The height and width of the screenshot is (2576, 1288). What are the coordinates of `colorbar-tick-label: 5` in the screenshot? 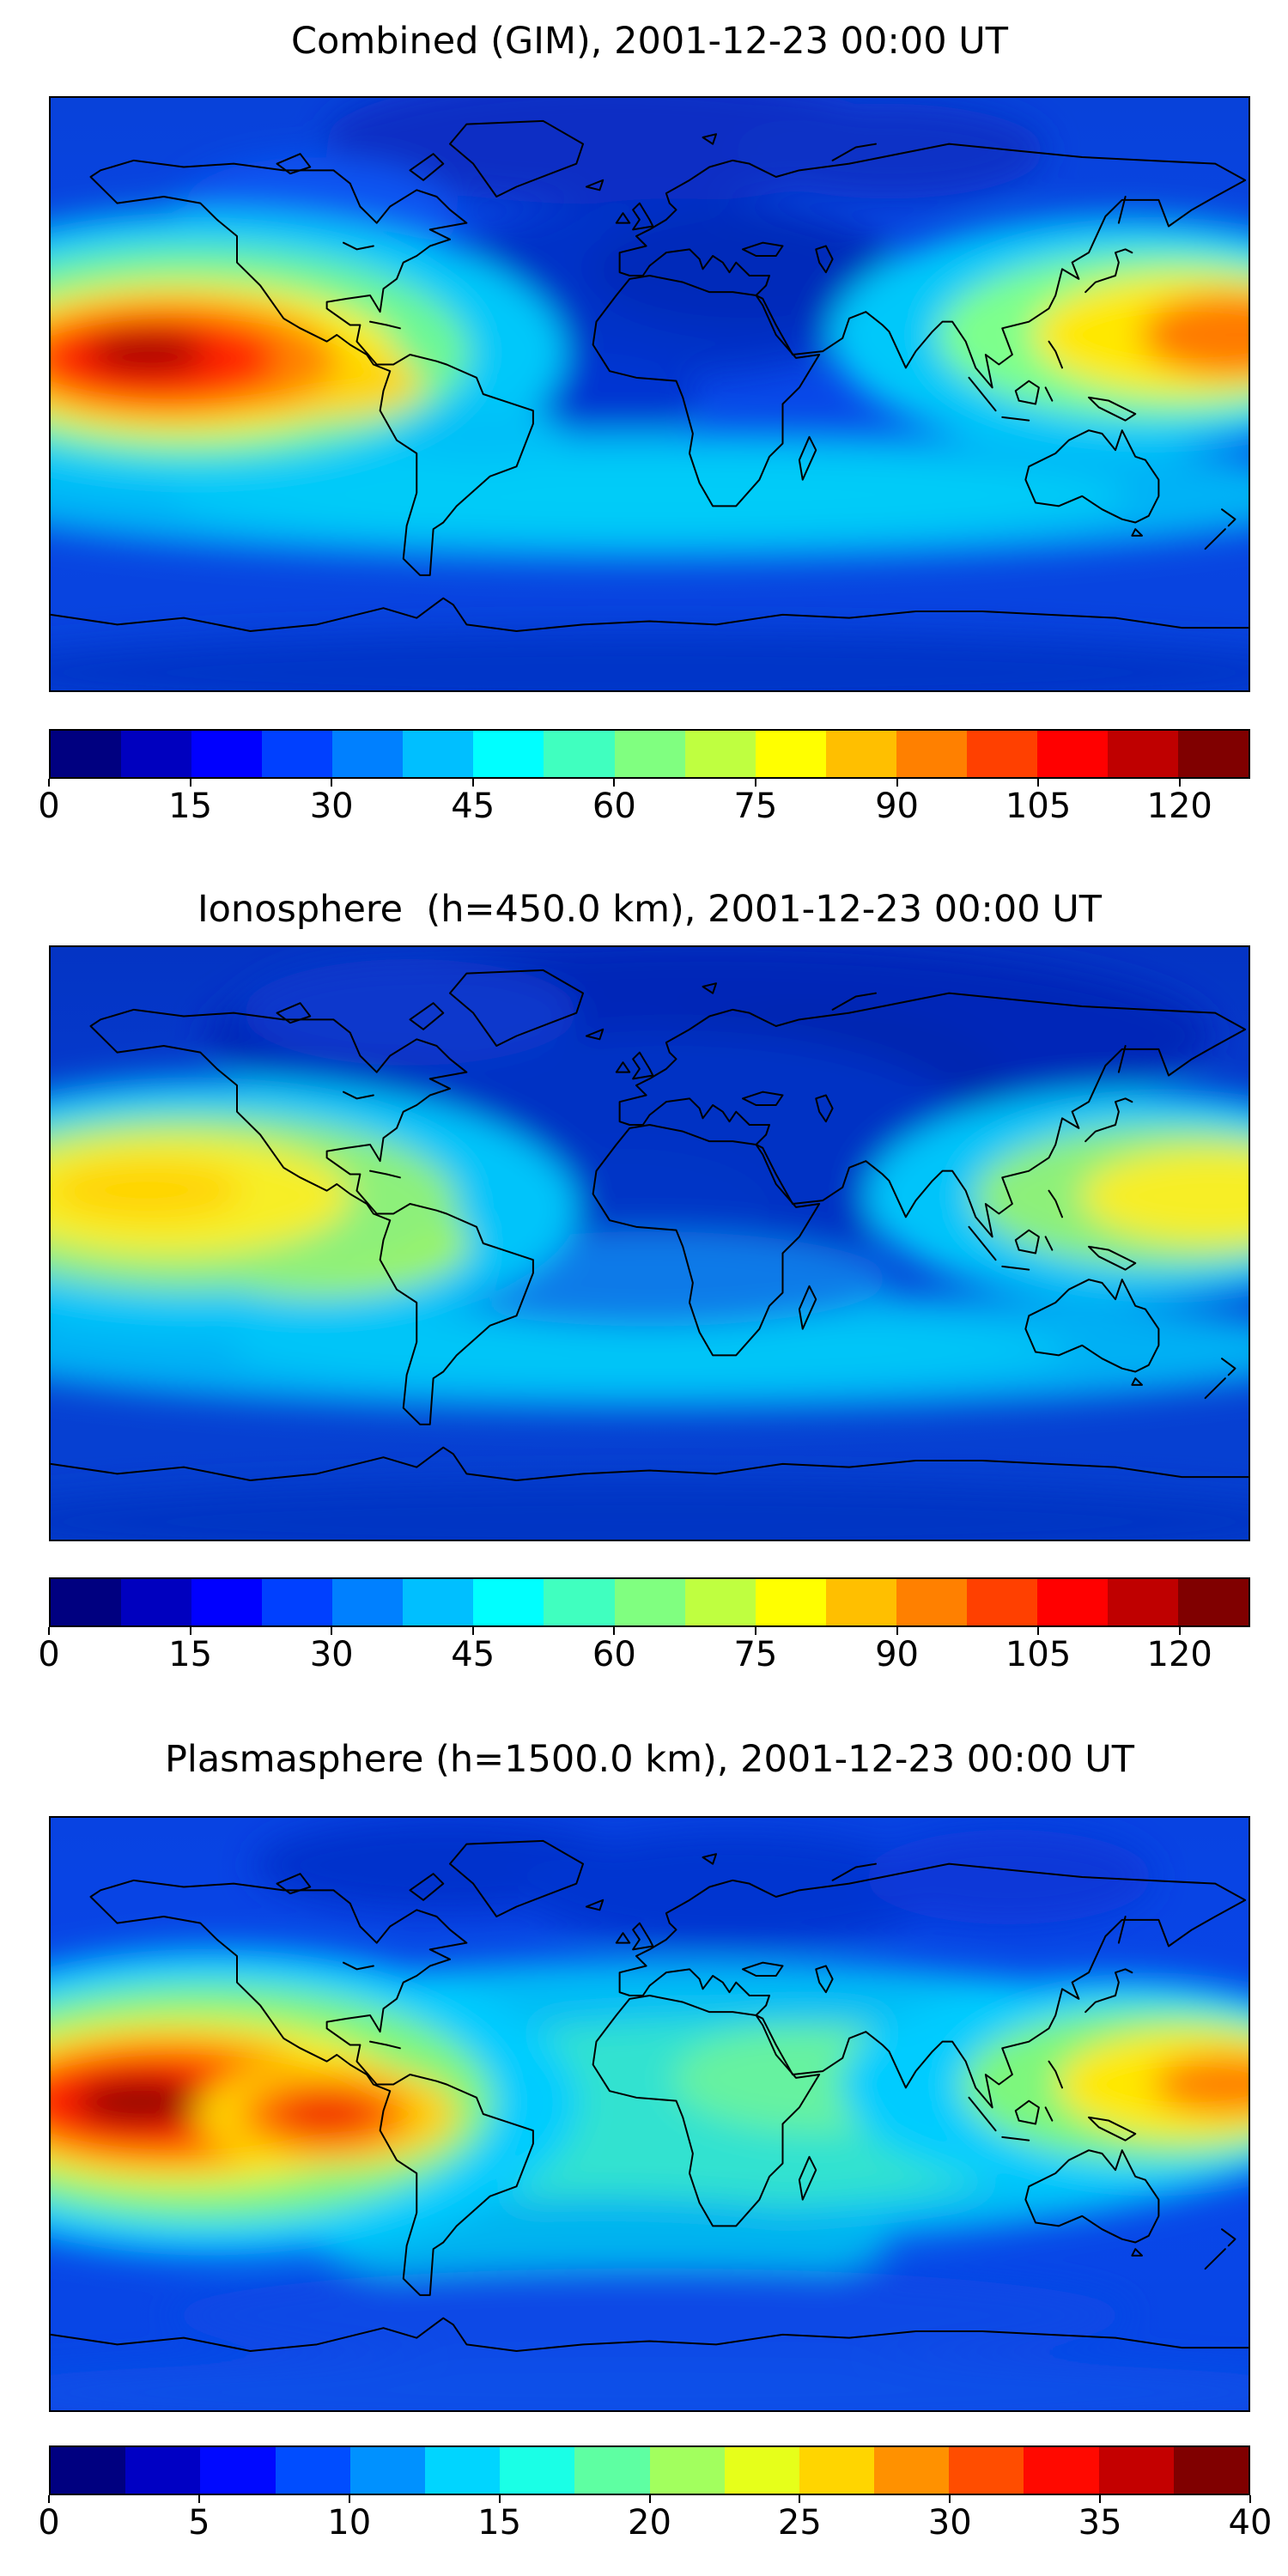 It's located at (199, 2523).